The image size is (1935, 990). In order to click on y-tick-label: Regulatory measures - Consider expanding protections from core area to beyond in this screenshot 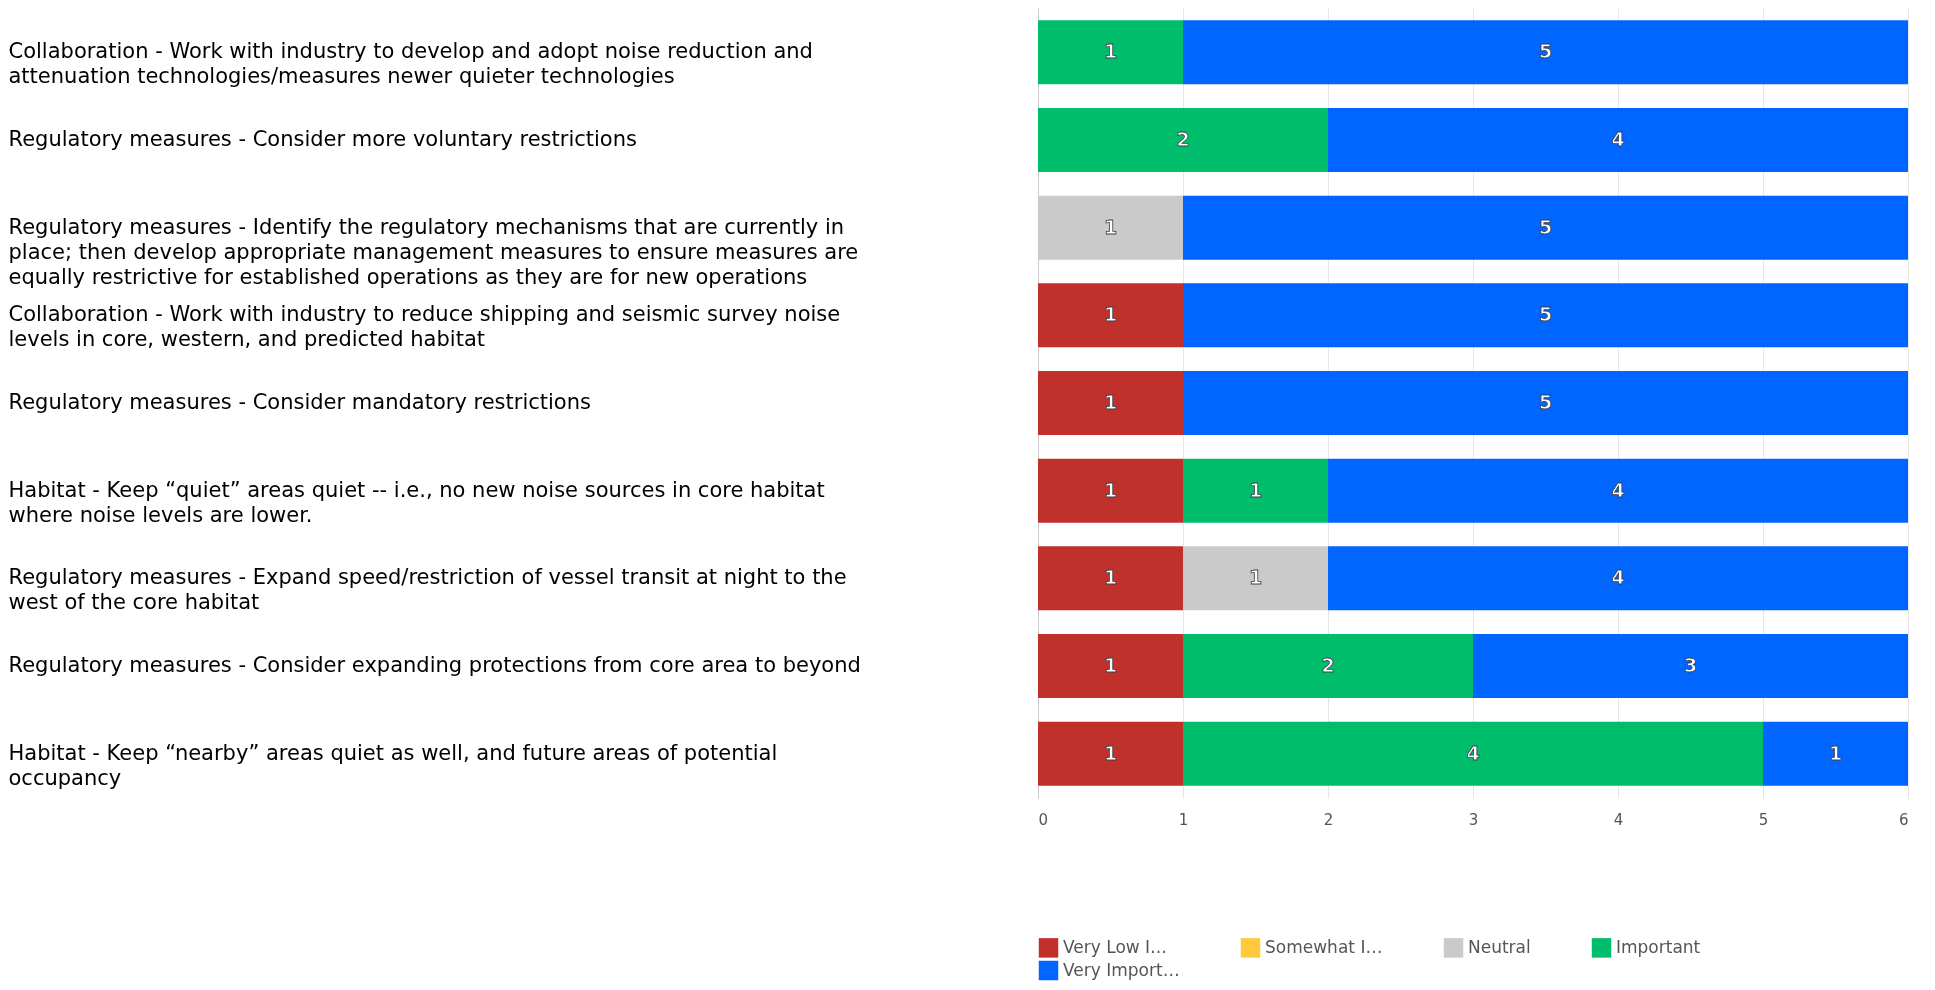, I will do `click(434, 665)`.